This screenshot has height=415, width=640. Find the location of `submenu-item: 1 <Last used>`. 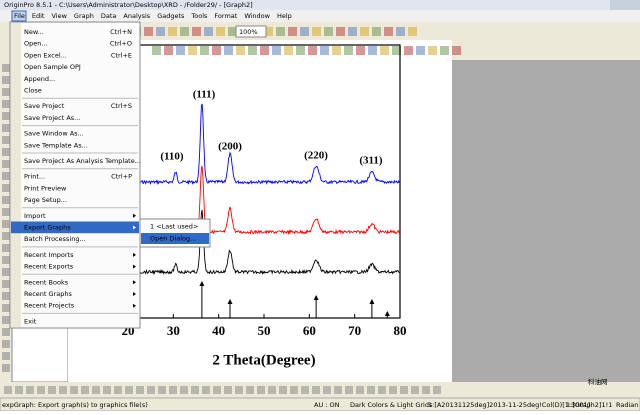

submenu-item: 1 <Last used> is located at coordinates (174, 227).